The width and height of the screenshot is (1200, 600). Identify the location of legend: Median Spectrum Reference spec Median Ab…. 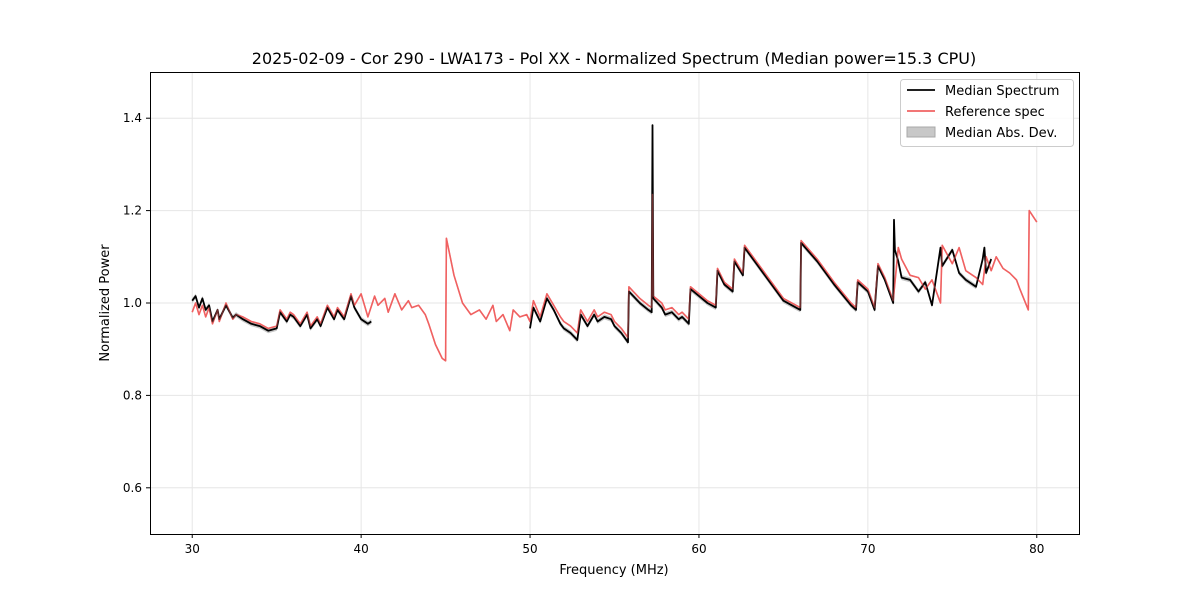
(987, 113).